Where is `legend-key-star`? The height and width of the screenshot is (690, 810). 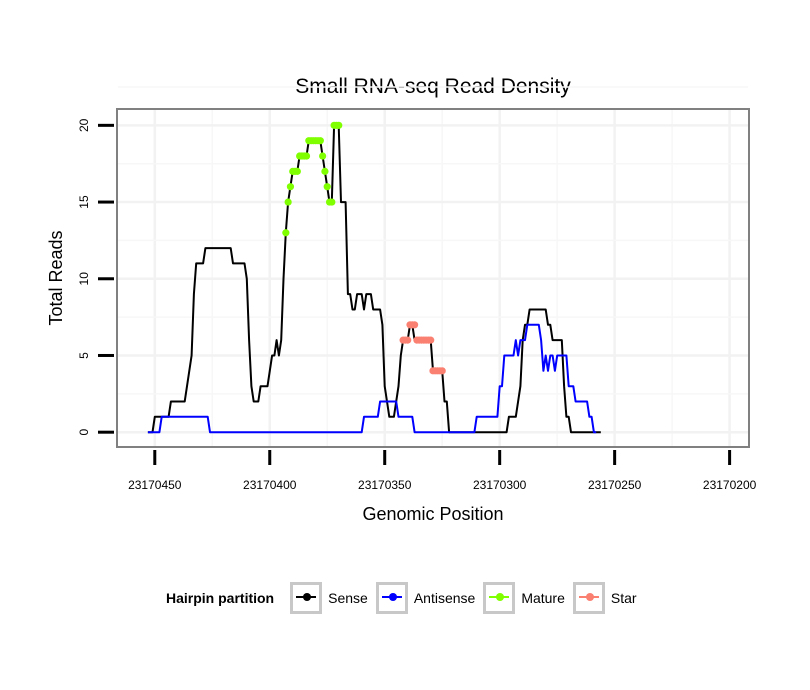 legend-key-star is located at coordinates (588, 598).